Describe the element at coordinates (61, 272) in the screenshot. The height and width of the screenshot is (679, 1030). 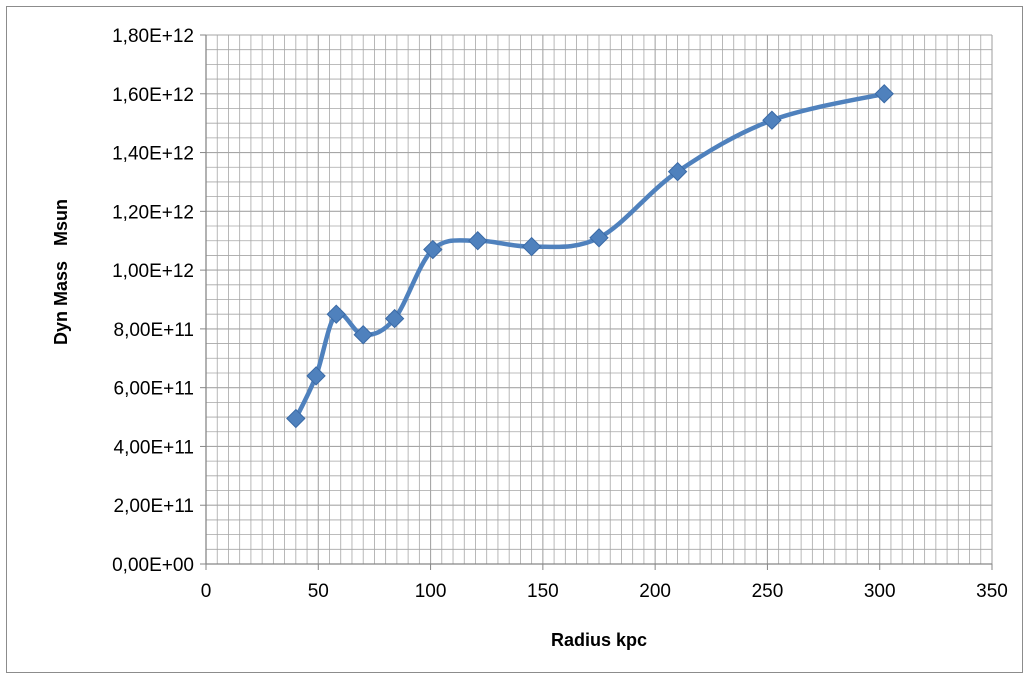
I see `y-axis-title: Dyn Mass Msun` at that location.